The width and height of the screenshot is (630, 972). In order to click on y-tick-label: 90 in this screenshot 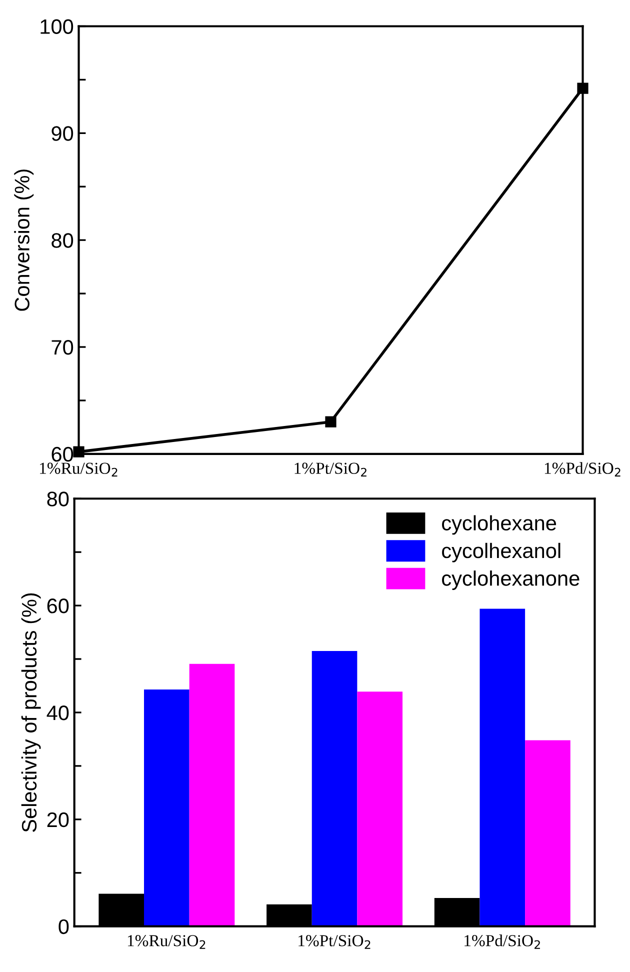, I will do `click(63, 133)`.